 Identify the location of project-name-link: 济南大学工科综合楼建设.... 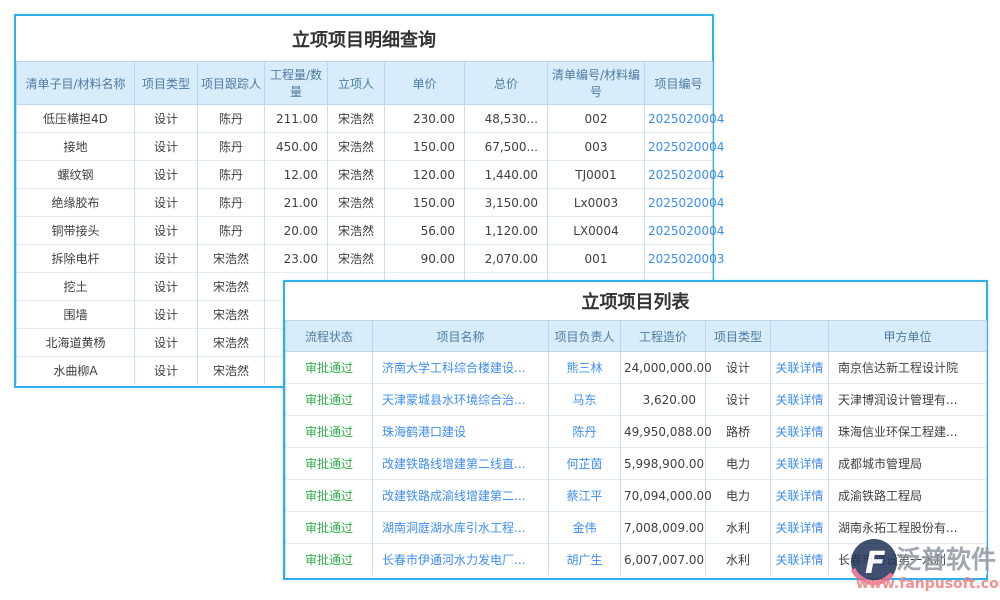
(460, 367).